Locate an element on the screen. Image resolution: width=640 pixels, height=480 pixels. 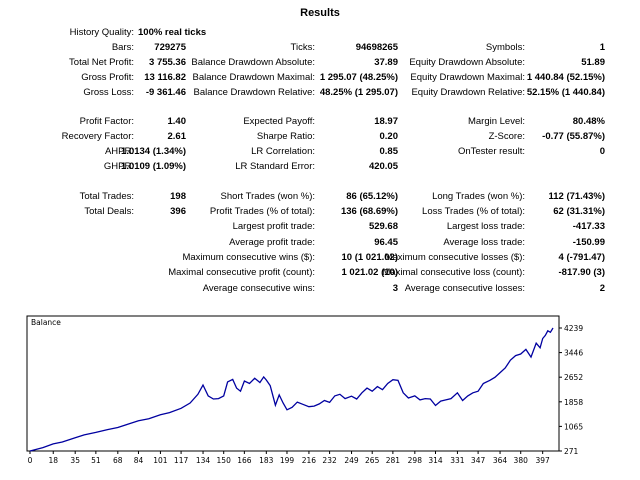
margin-level-value: 80.48% is located at coordinates (588, 121).